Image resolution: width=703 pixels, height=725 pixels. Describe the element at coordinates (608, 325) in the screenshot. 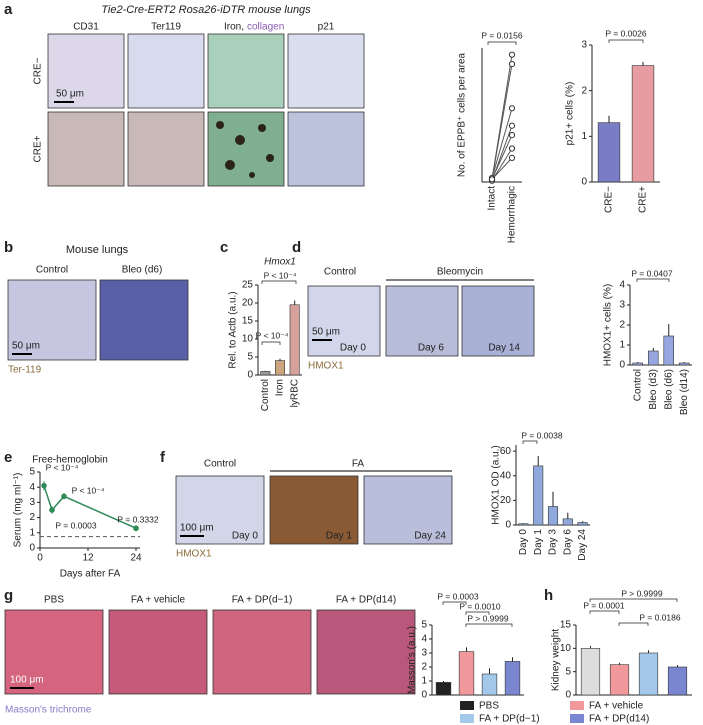

I see `y-axis-label: HMOX1+ cells (%)` at that location.